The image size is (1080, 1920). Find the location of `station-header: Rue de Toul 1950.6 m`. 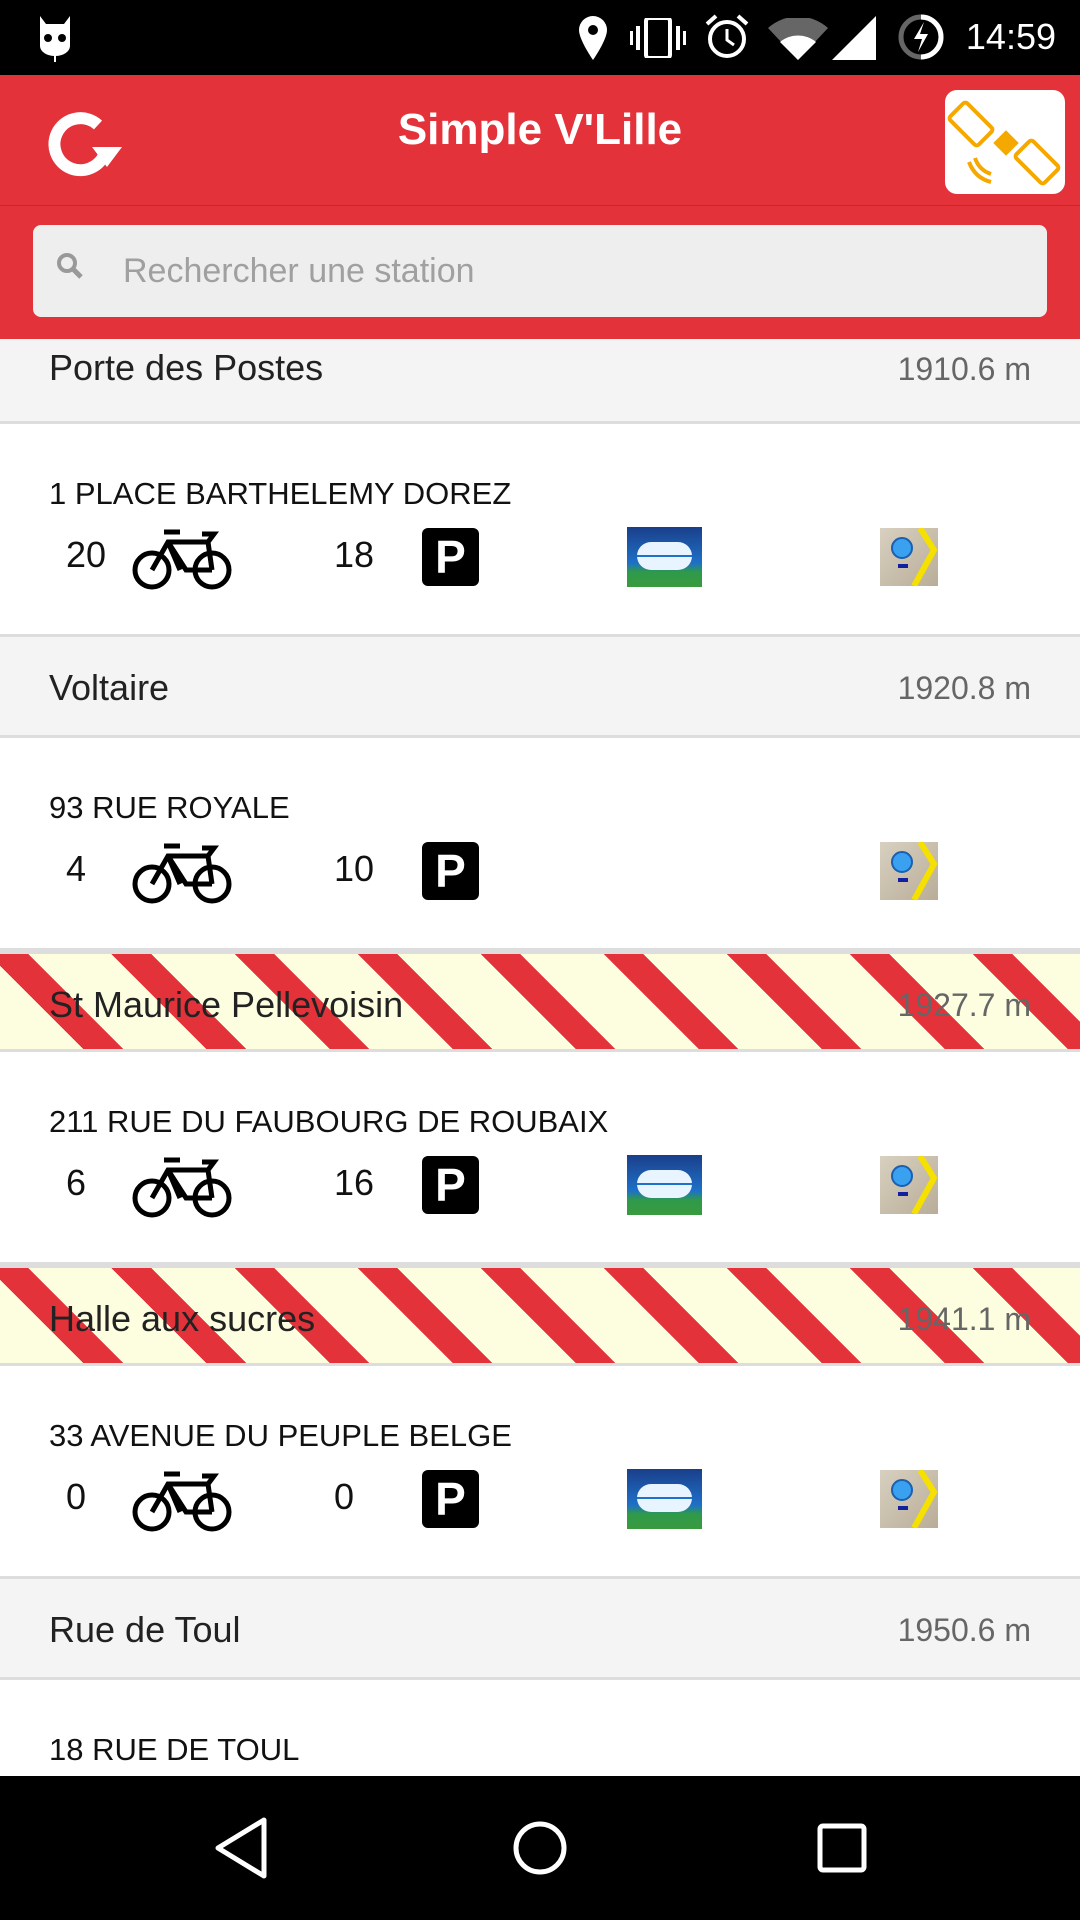

station-header: Rue de Toul 1950.6 m is located at coordinates (540, 1629).